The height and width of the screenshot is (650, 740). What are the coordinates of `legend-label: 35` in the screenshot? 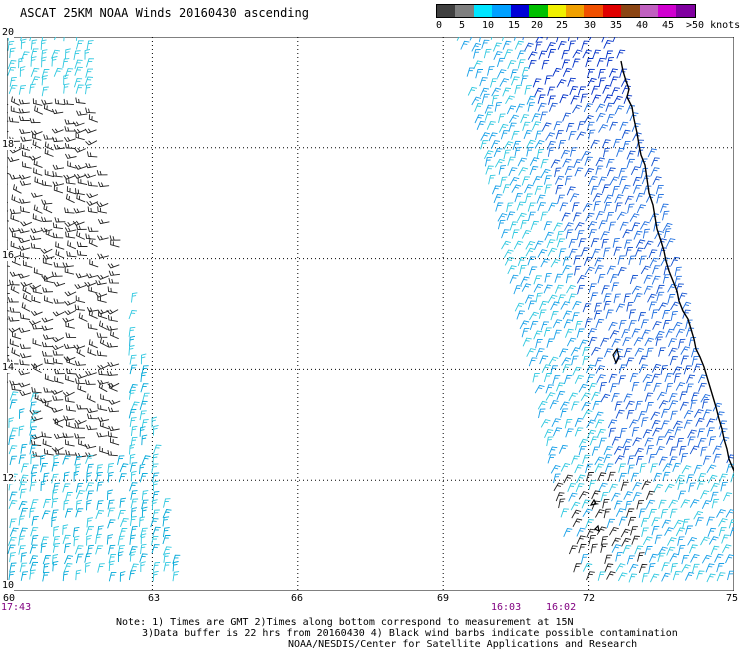 It's located at (616, 25).